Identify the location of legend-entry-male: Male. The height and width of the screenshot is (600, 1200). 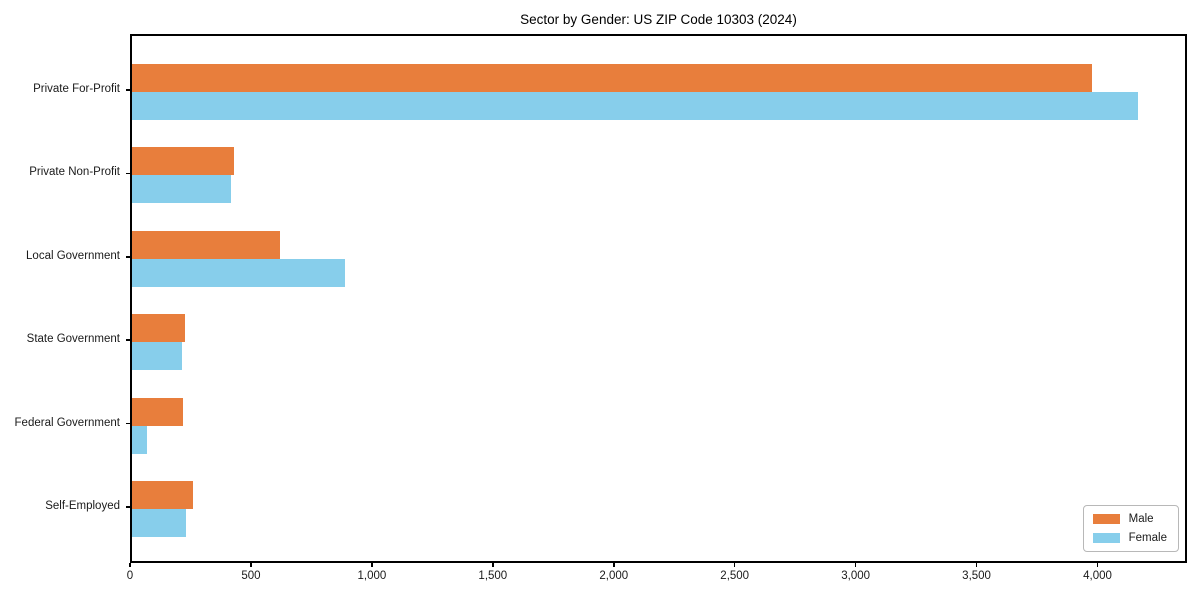
(1129, 519).